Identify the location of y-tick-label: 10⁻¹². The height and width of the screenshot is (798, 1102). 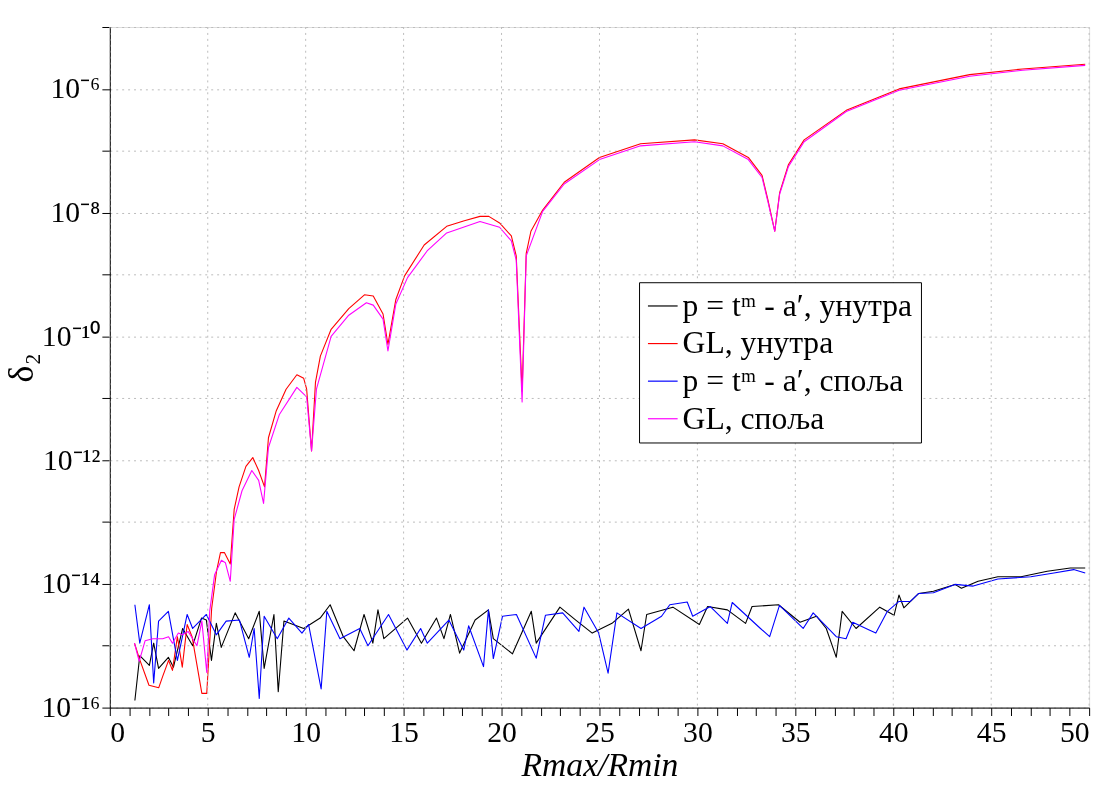
(71, 459).